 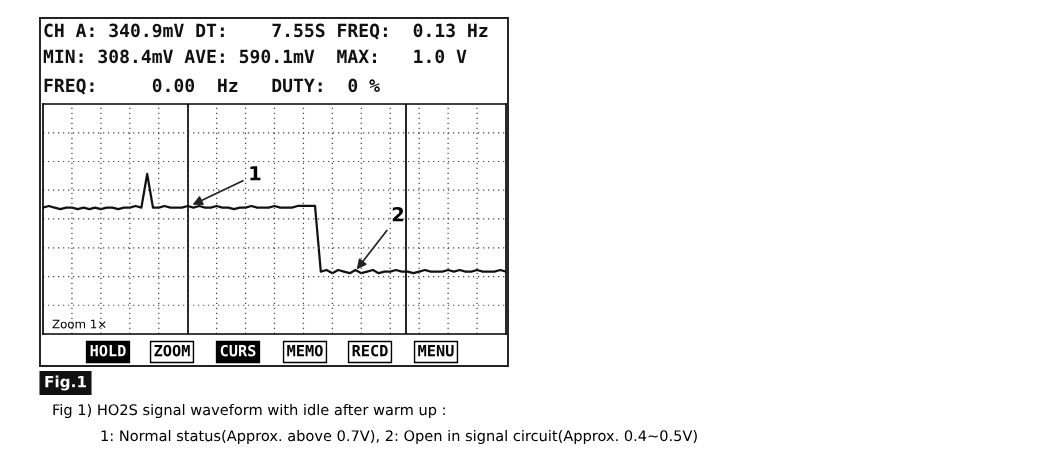 I want to click on text: HOLD, so click(x=108, y=350).